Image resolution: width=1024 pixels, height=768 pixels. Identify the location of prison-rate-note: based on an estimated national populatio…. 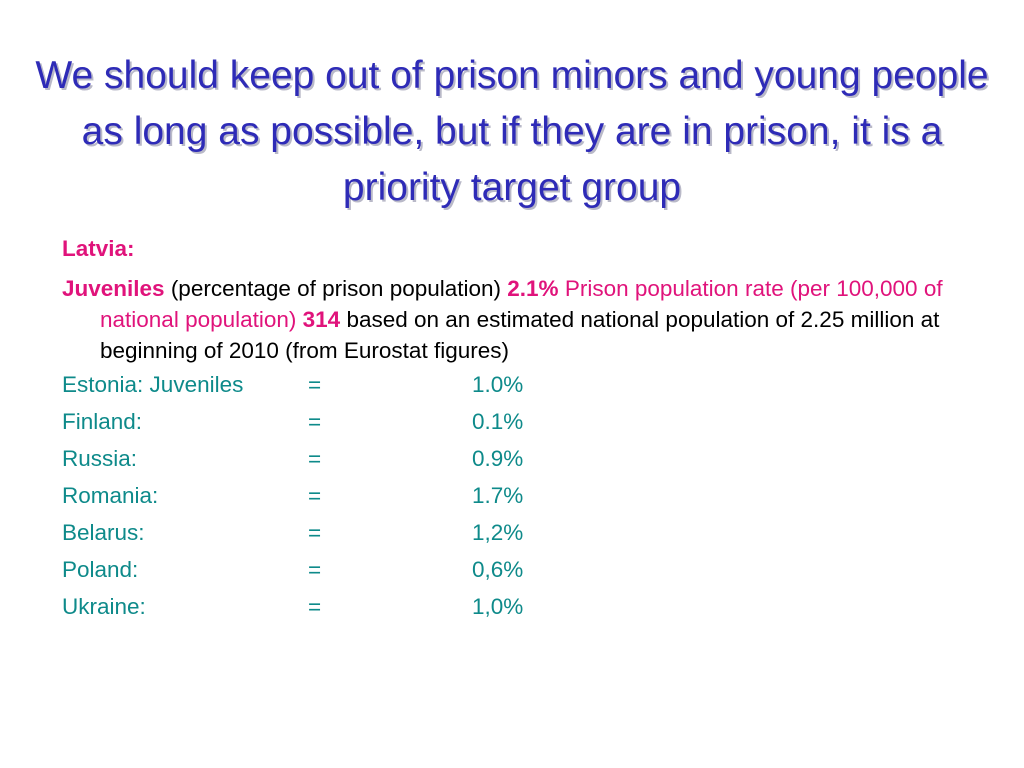
(520, 335).